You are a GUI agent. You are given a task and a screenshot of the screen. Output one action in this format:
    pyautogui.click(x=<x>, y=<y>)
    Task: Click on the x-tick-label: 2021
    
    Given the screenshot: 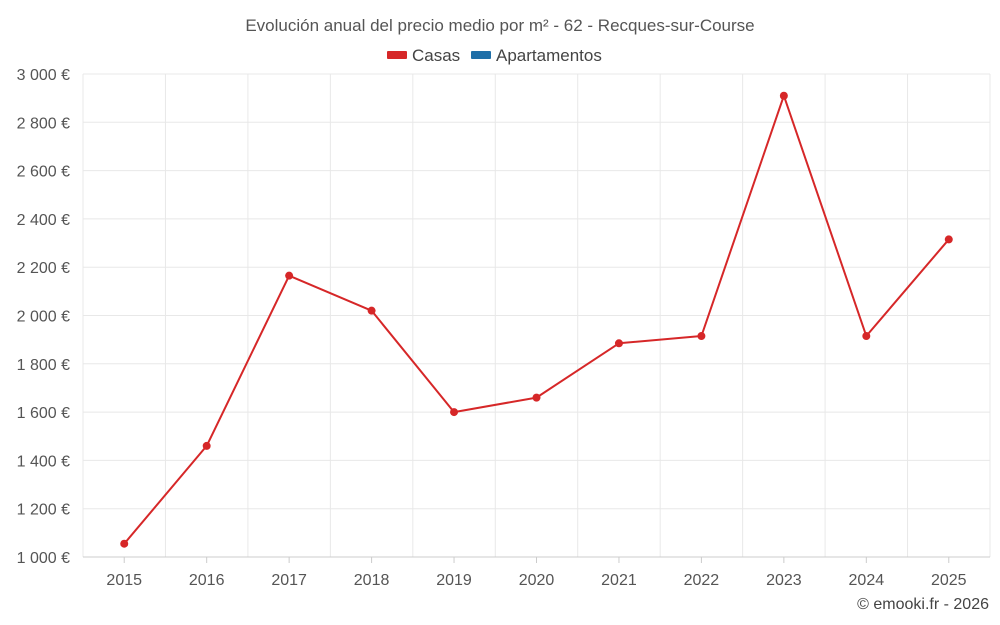 What is the action you would take?
    pyautogui.click(x=619, y=580)
    